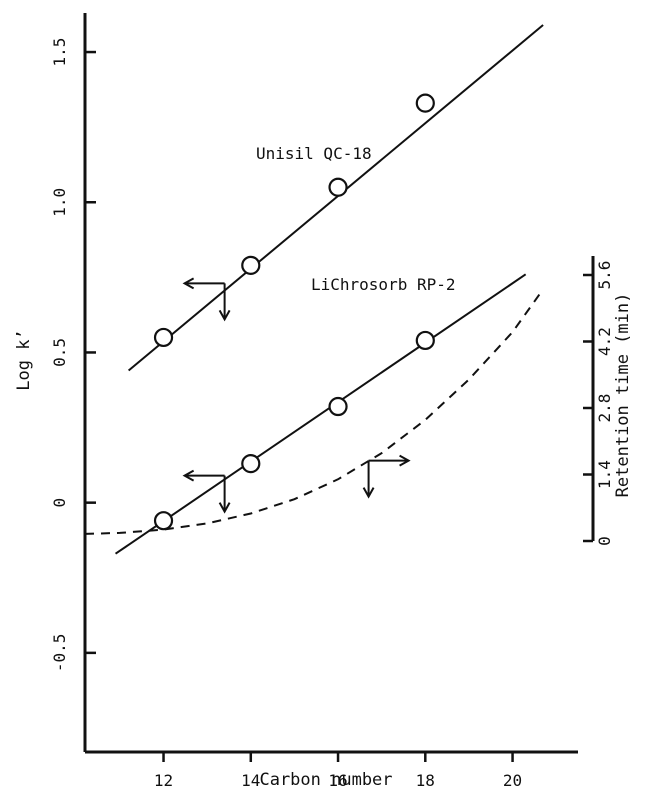 The width and height of the screenshot is (648, 791). I want to click on y-tick-label-4: 1.5, so click(59, 52).